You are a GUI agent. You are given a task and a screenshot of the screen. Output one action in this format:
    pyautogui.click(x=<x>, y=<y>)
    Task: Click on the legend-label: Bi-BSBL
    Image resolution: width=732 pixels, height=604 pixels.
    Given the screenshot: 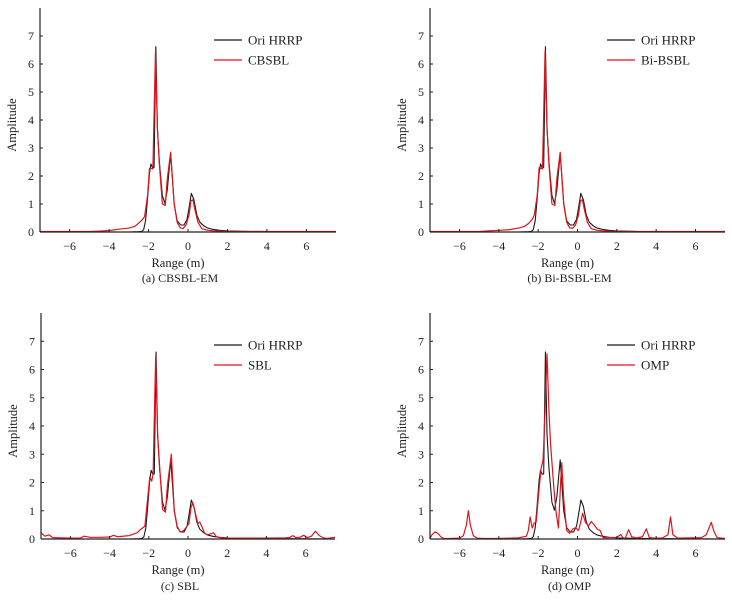 What is the action you would take?
    pyautogui.click(x=665, y=60)
    